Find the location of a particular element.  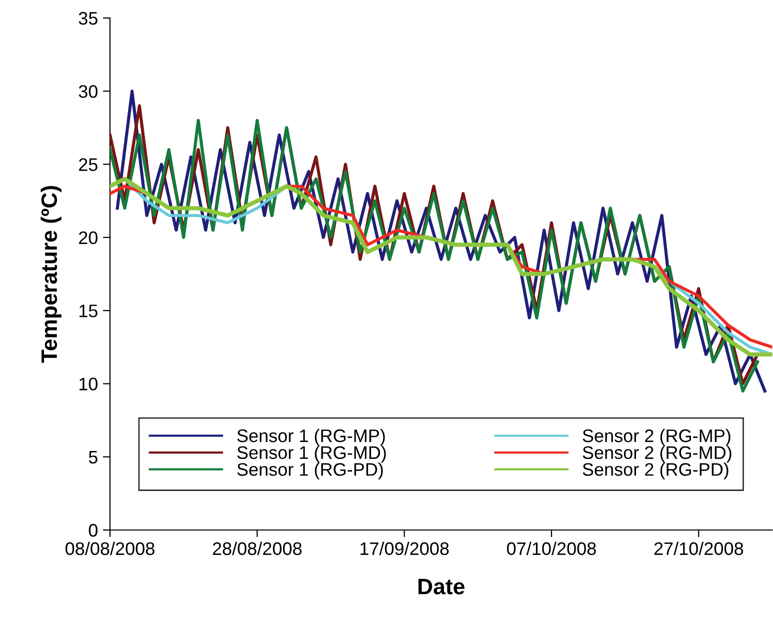

y-tick-label: 0 is located at coordinates (93, 530).